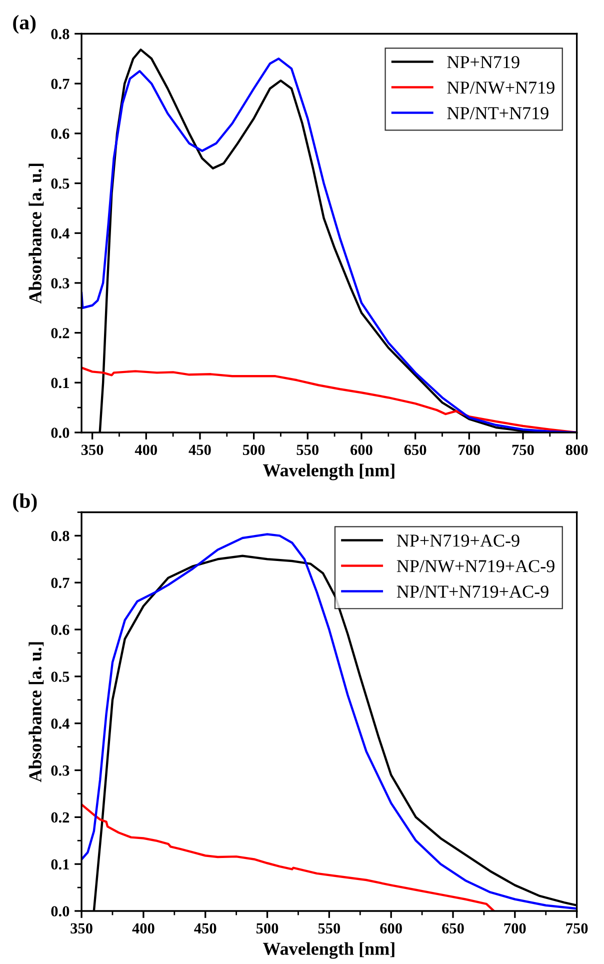 This screenshot has height=964, width=604. I want to click on legend-label: NP/NW+N719+AC-9, so click(475, 566).